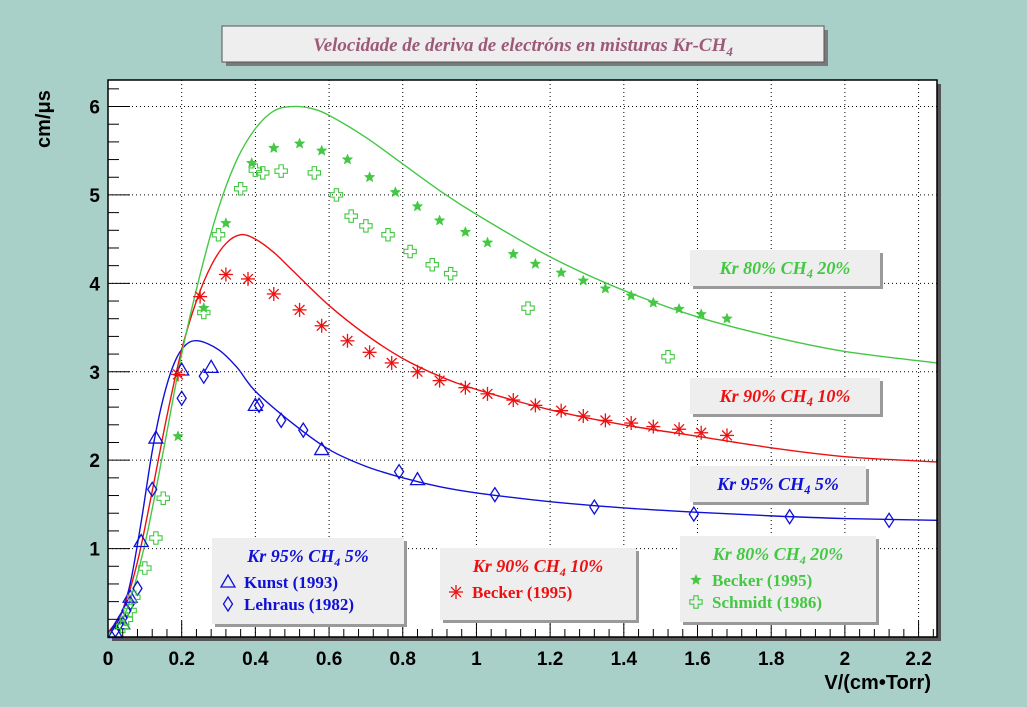  What do you see at coordinates (767, 602) in the screenshot?
I see `legend-entry-label: Schmidt (1986)` at bounding box center [767, 602].